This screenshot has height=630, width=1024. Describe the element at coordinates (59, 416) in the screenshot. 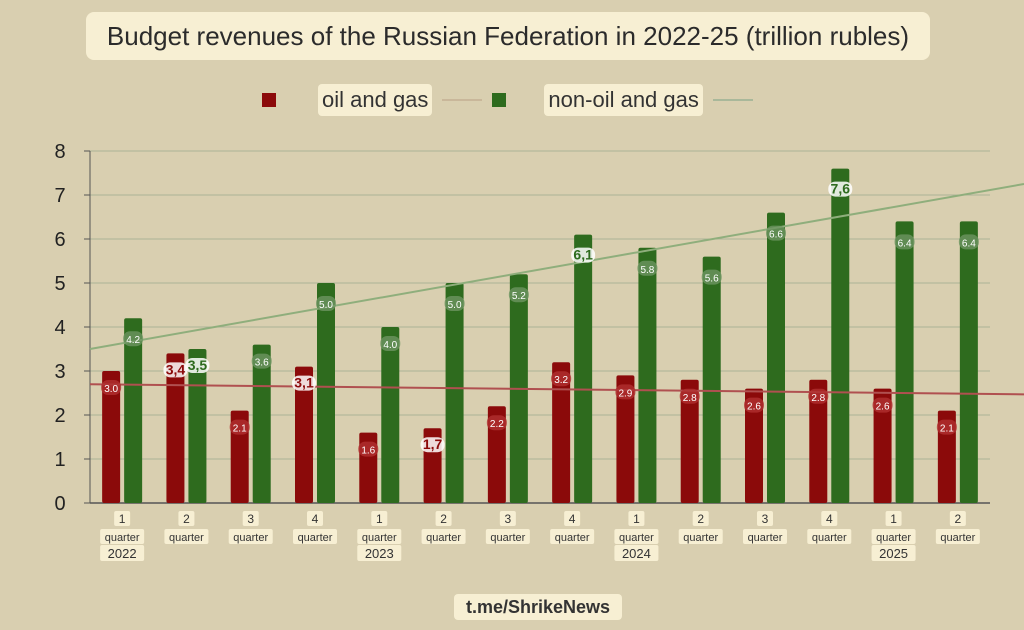

I see `y-tick-label: 2` at that location.